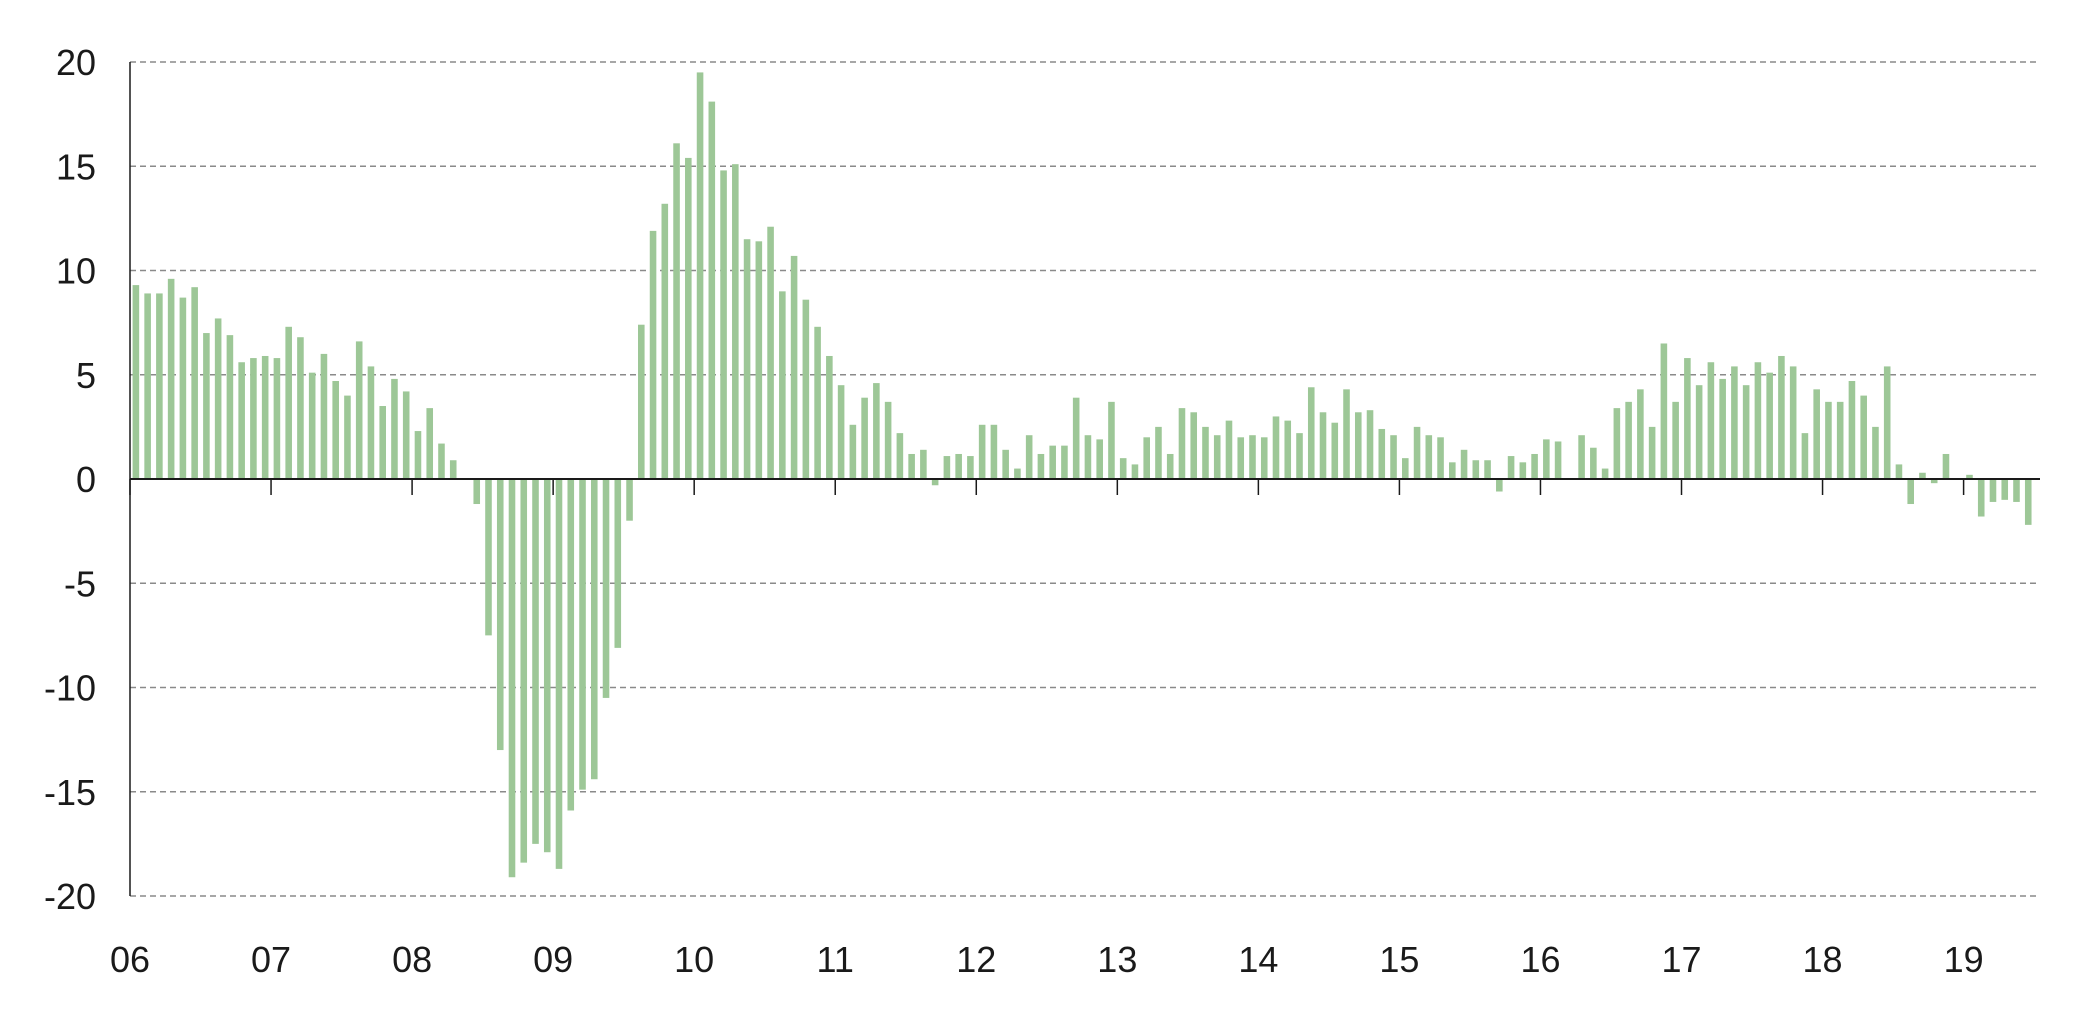 Image resolution: width=2083 pixels, height=1009 pixels. What do you see at coordinates (76, 166) in the screenshot?
I see `y-tick-label: 15` at bounding box center [76, 166].